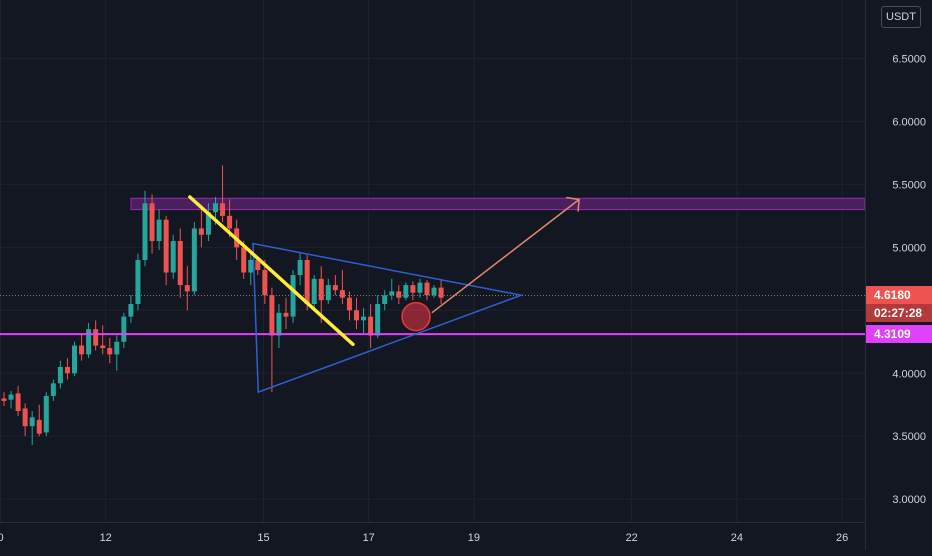  What do you see at coordinates (271, 271) in the screenshot?
I see `yellow-trendline` at bounding box center [271, 271].